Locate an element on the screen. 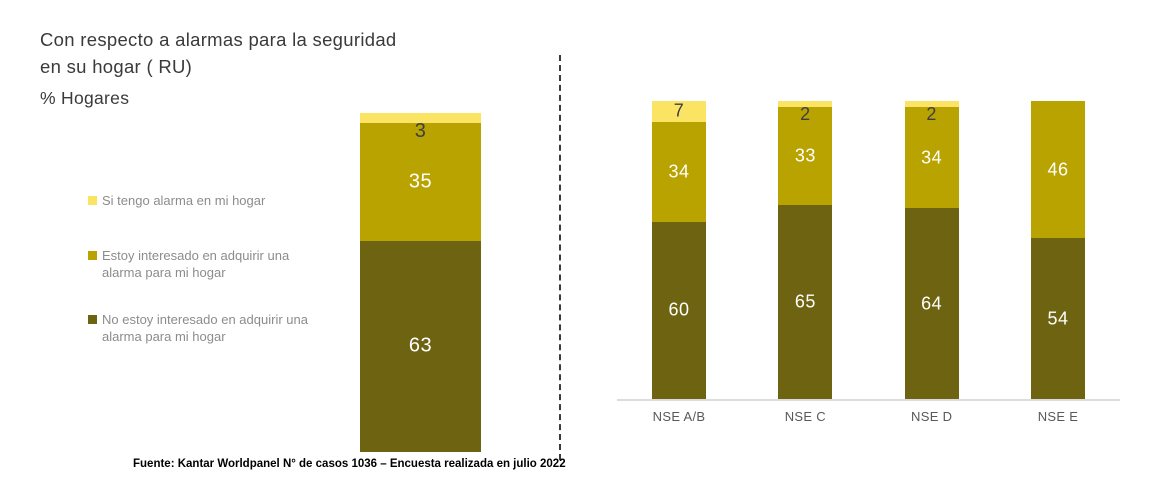 This screenshot has width=1160, height=483. category-label: NSE C is located at coordinates (805, 416).